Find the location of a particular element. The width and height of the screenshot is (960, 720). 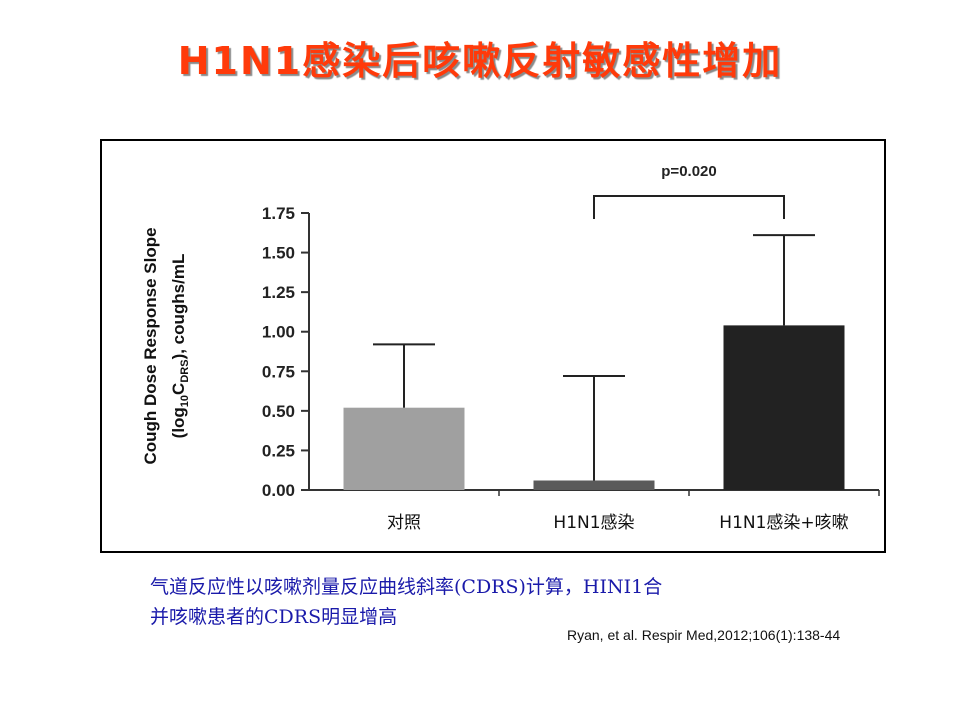

y-tick-label: 0.00 is located at coordinates (278, 490).